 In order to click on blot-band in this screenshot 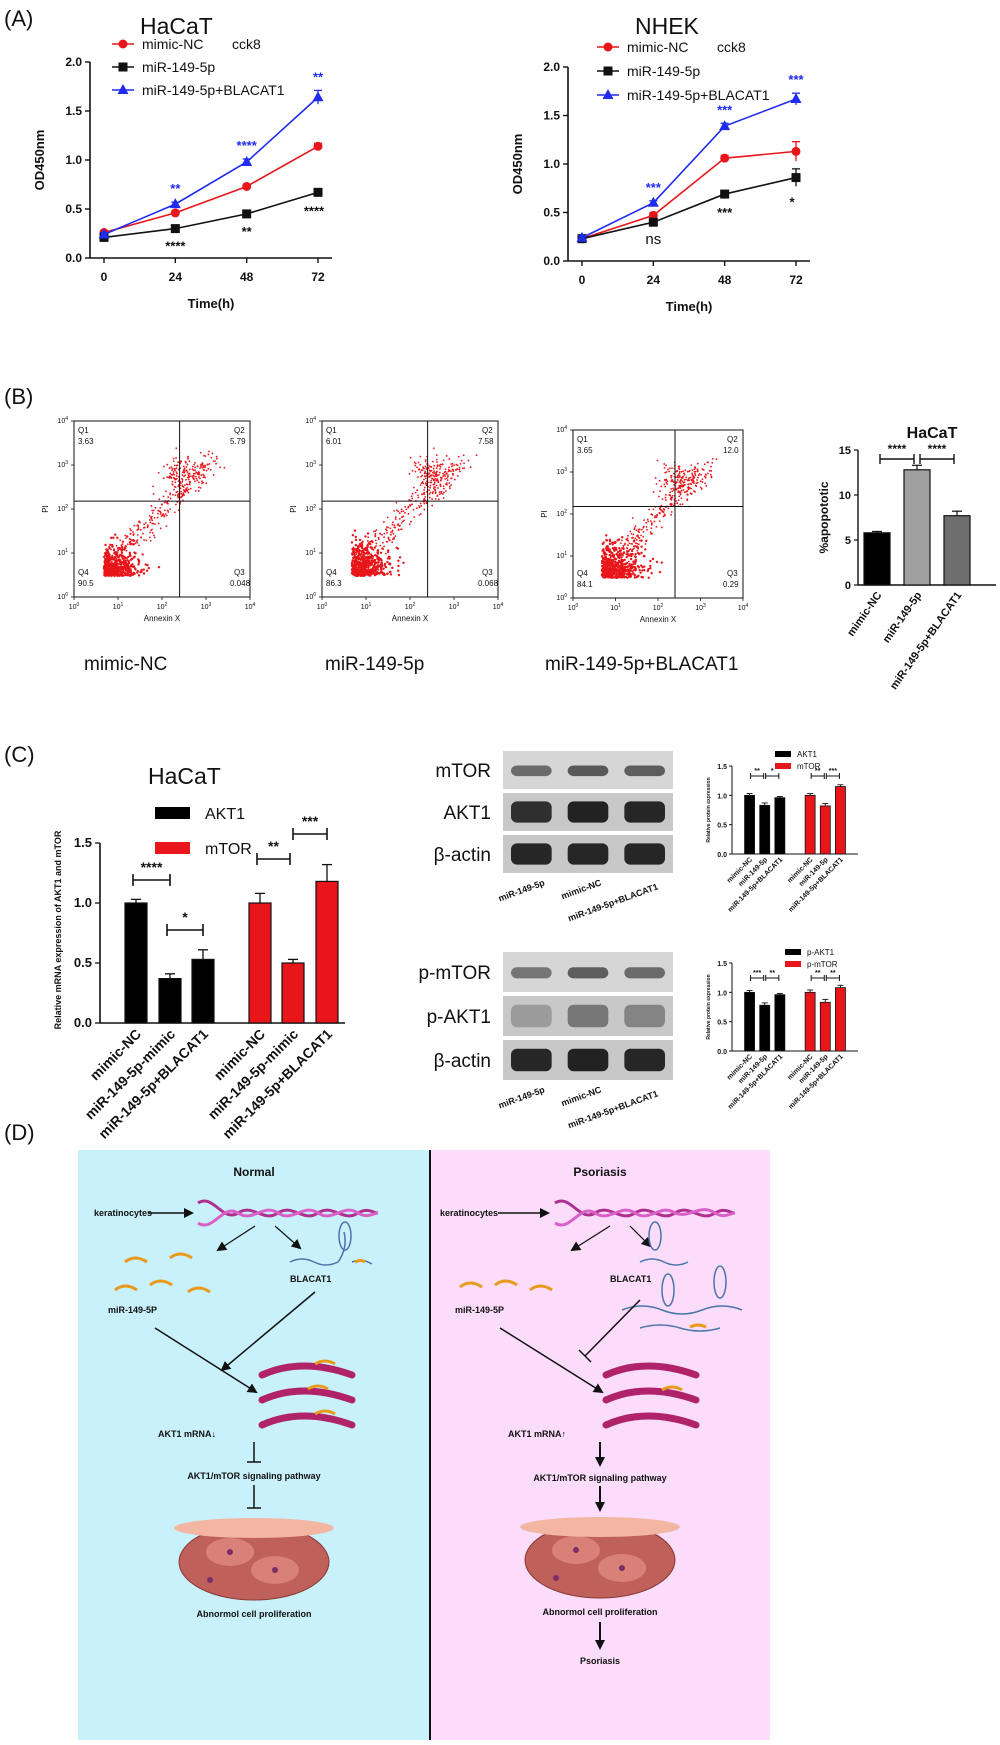, I will do `click(644, 771)`.